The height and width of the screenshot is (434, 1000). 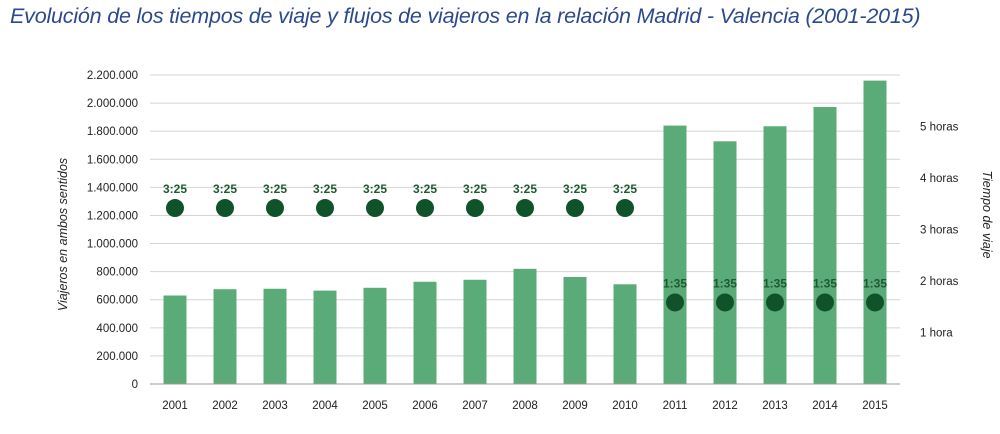 I want to click on time-point-2013, so click(x=775, y=302).